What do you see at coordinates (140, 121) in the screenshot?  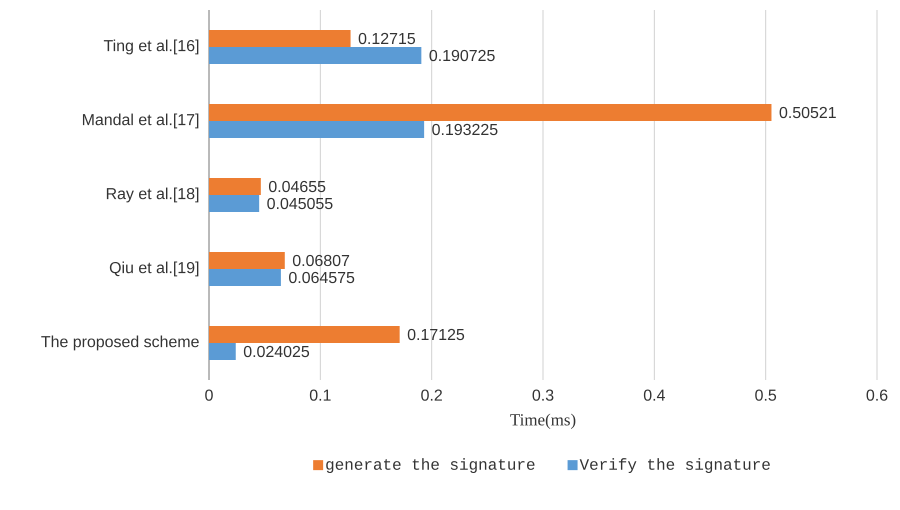 I see `y-tick-label: Mandal et al.[17]` at bounding box center [140, 121].